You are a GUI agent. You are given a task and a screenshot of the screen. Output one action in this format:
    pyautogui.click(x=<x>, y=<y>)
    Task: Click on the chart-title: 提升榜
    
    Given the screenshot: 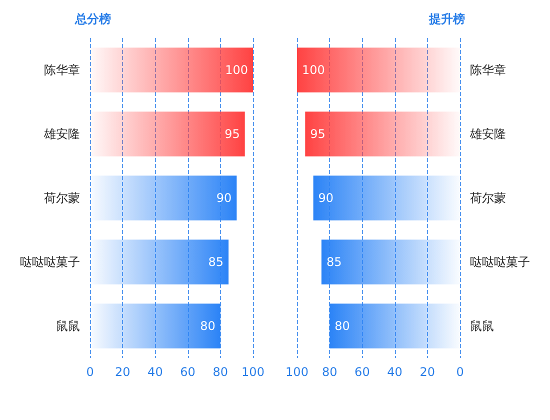 What is the action you would take?
    pyautogui.click(x=446, y=19)
    